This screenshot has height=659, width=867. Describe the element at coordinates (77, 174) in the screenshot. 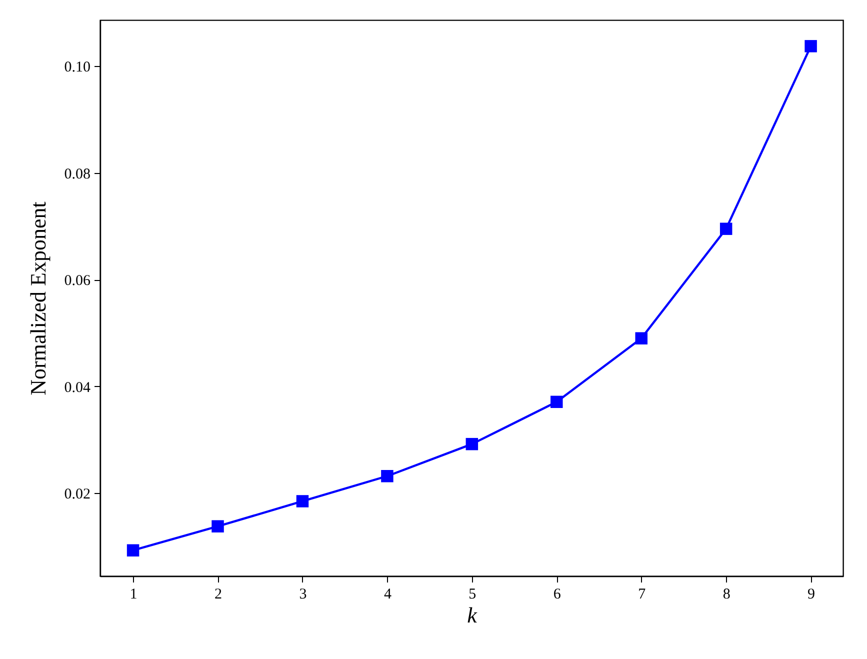

I see `y-tick-label: 0.08` at that location.